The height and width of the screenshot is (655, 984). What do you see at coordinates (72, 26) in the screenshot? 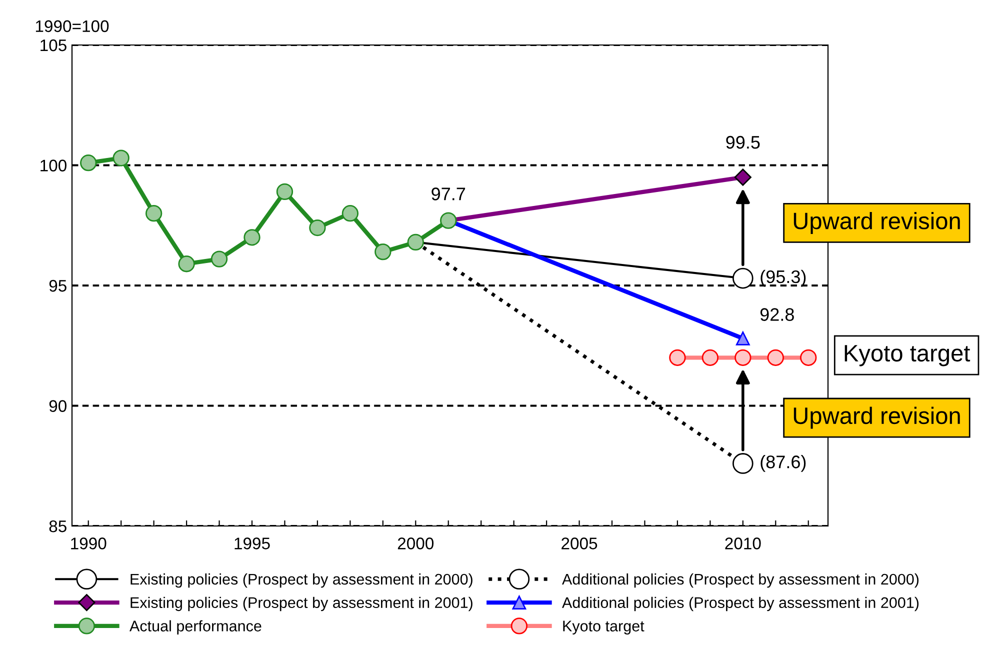
I see `y-axis-title: 1990=100` at bounding box center [72, 26].